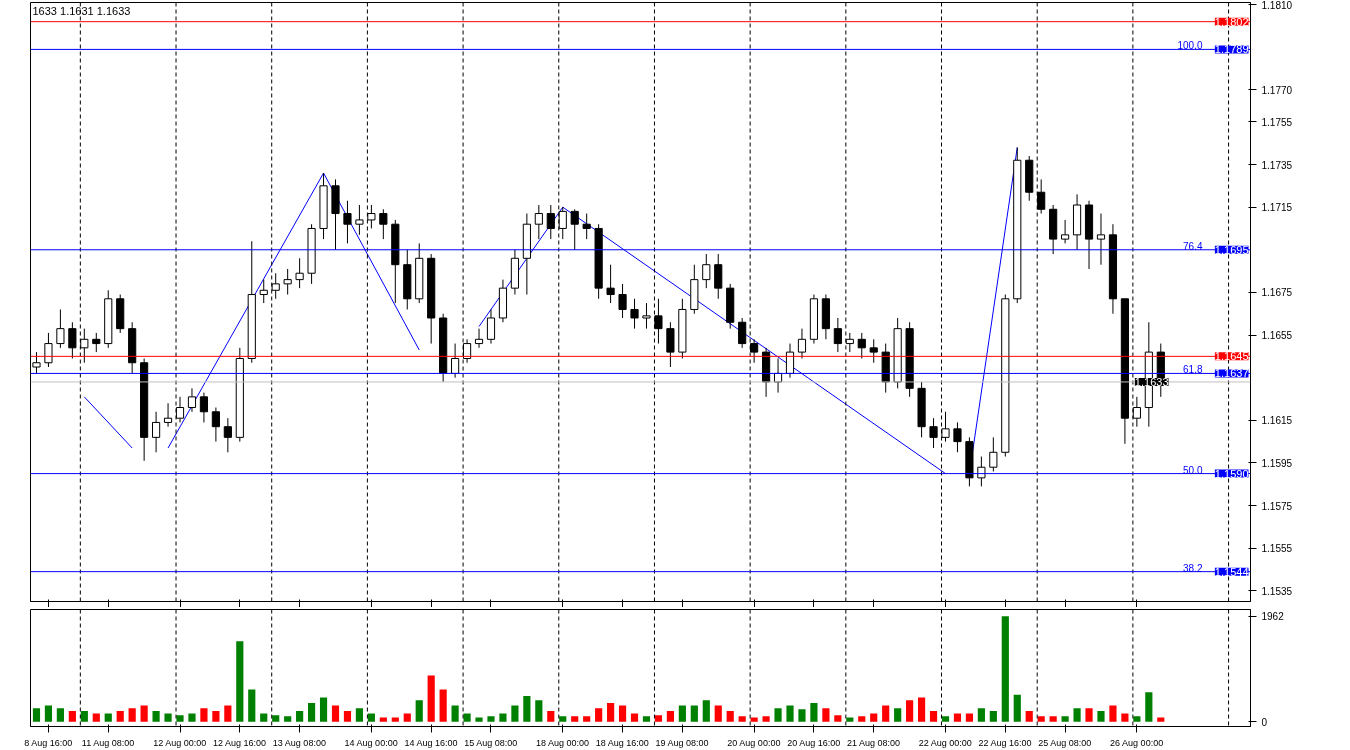  Describe the element at coordinates (1137, 742) in the screenshot. I see `x-tick-label: 26 Aug 00:00` at that location.